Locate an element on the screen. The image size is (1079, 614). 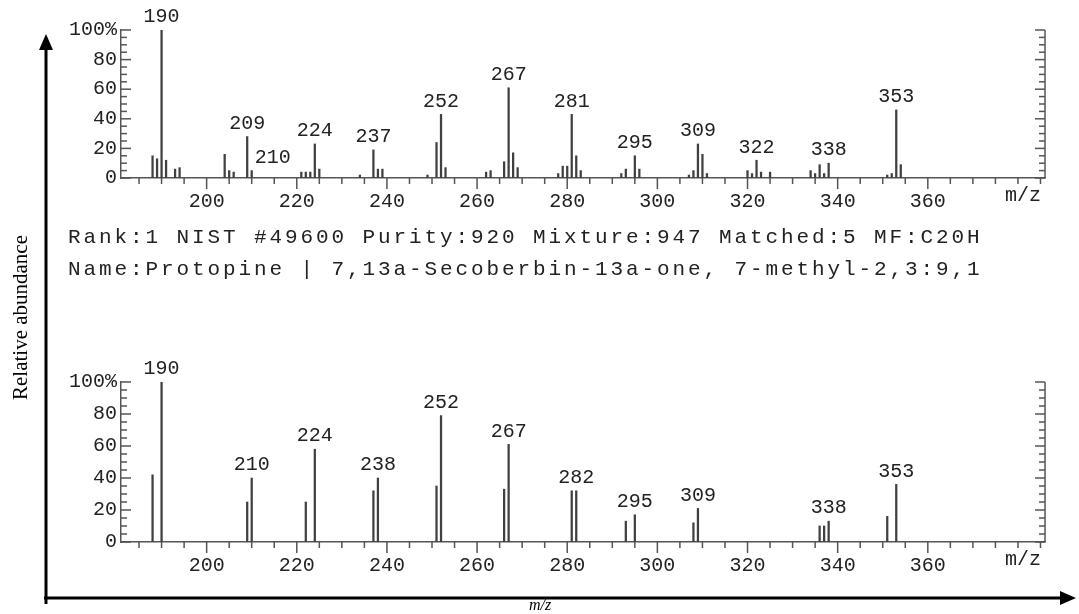
y-axis-title: Relative abundance is located at coordinates (20, 318).